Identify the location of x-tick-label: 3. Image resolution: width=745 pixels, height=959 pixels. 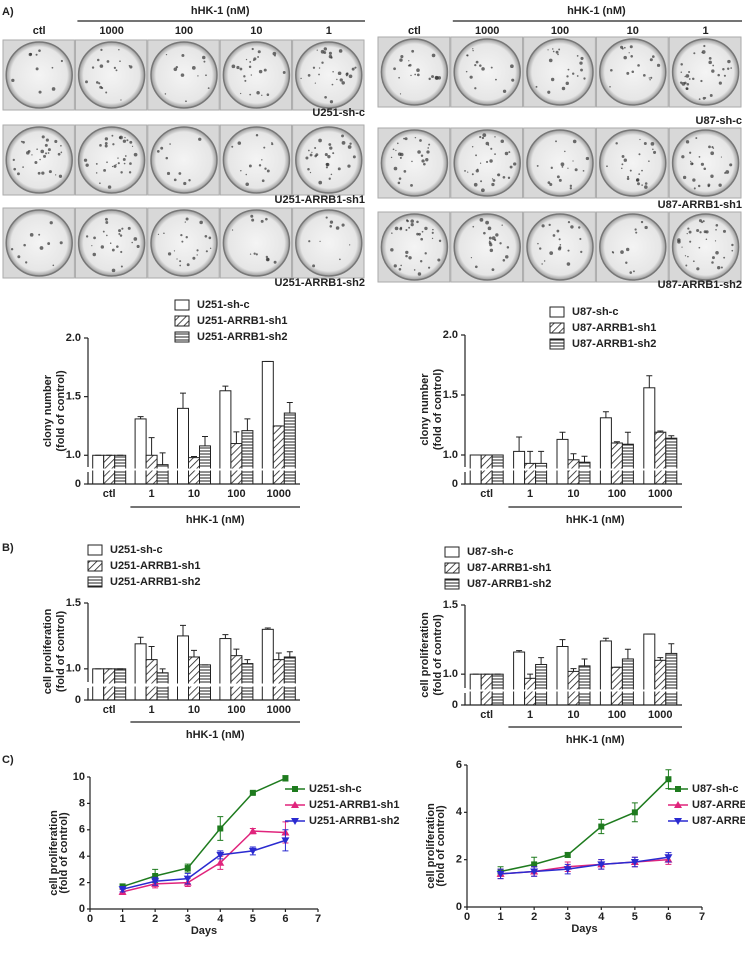
(188, 919).